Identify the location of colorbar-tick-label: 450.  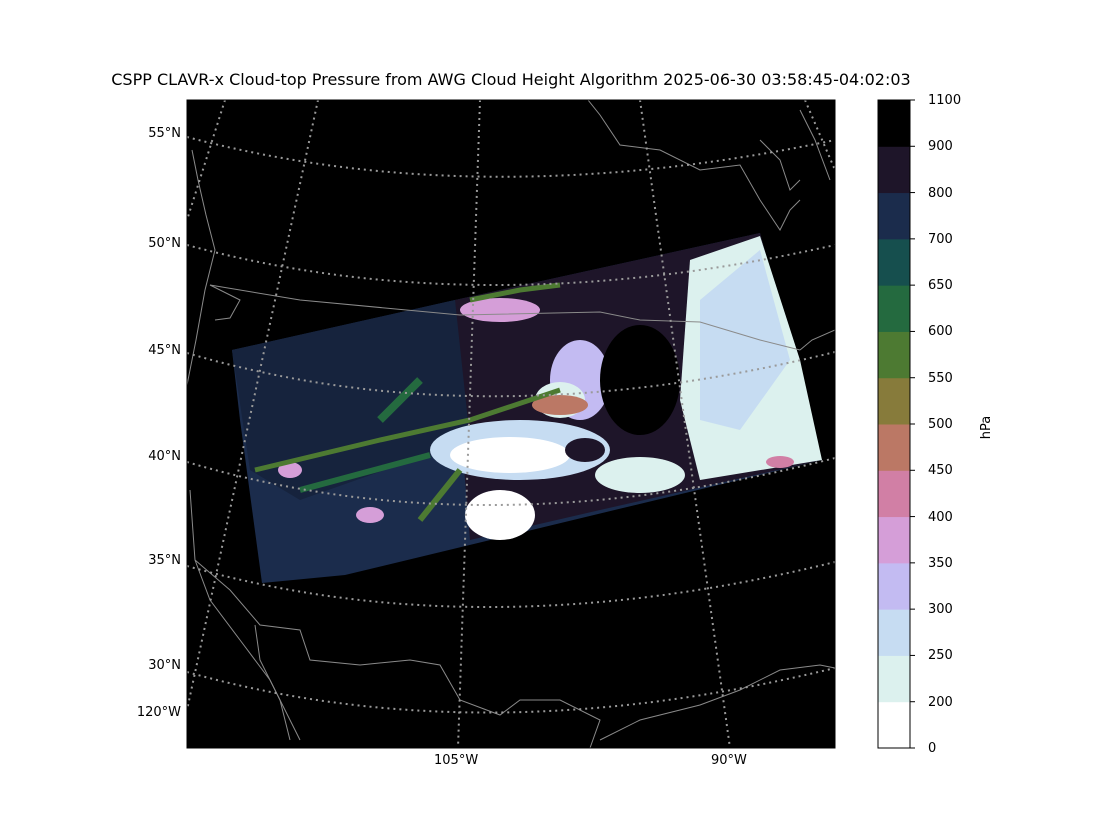
(940, 471).